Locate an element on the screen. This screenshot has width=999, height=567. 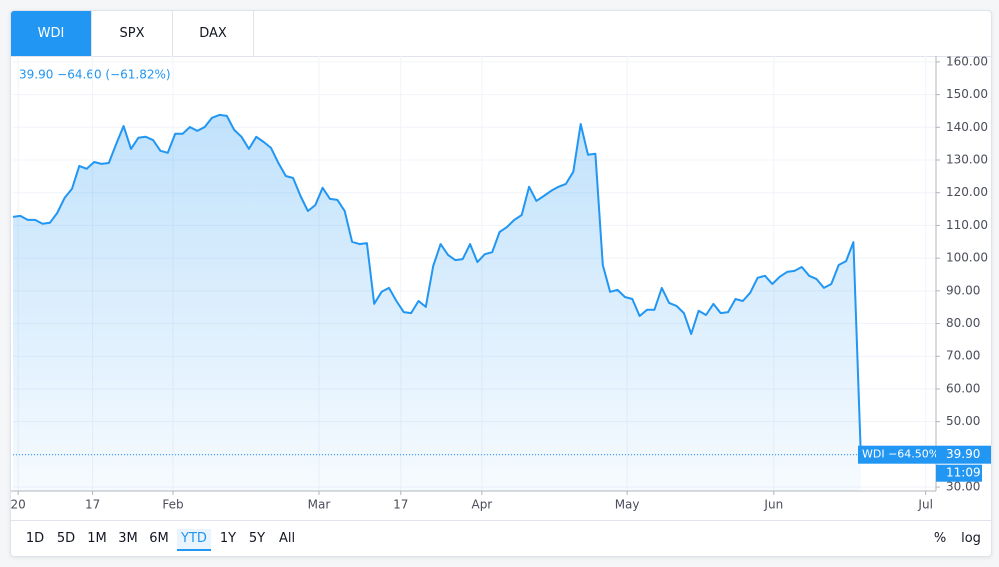
scale-button: % is located at coordinates (940, 538).